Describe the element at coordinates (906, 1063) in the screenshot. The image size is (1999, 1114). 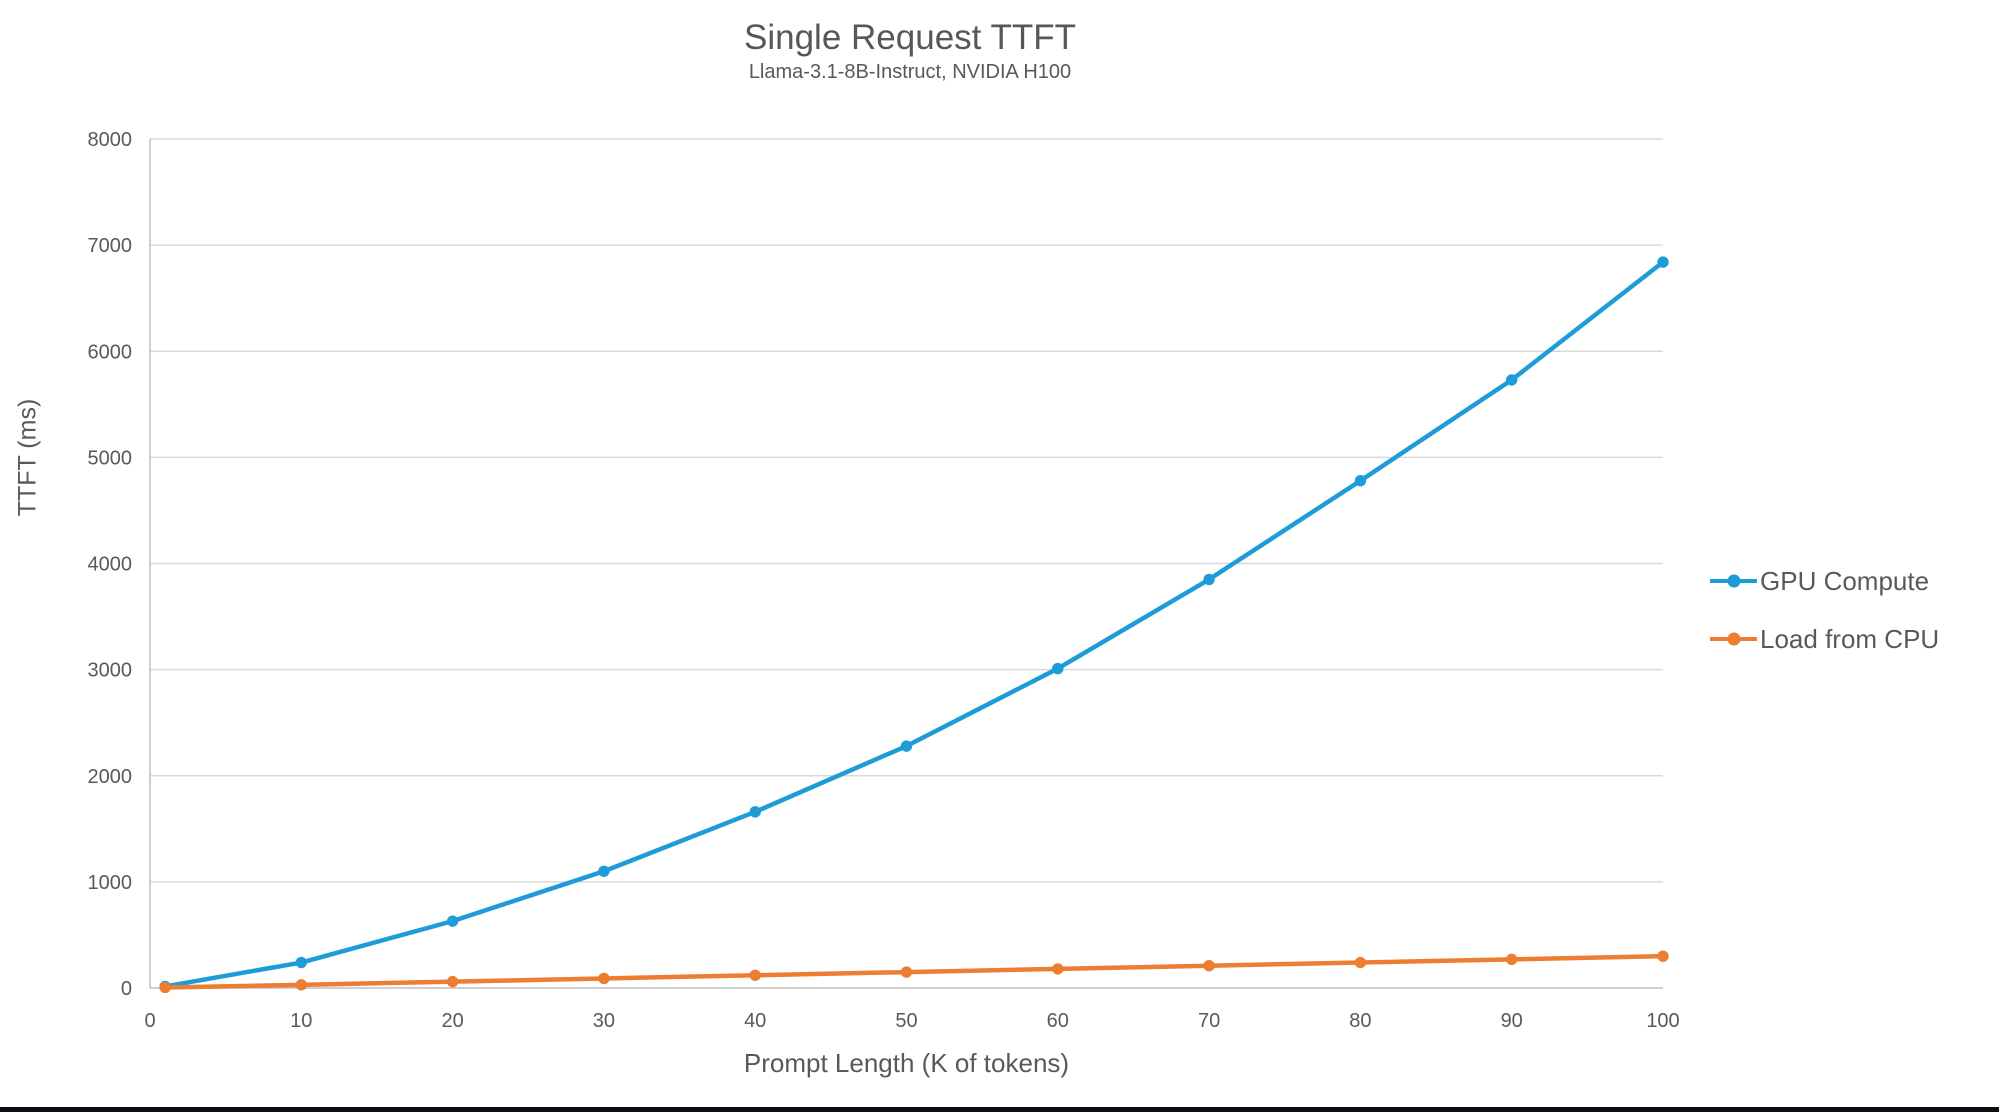
I see `x-axis-title: Prompt Length (K of tokens)` at that location.